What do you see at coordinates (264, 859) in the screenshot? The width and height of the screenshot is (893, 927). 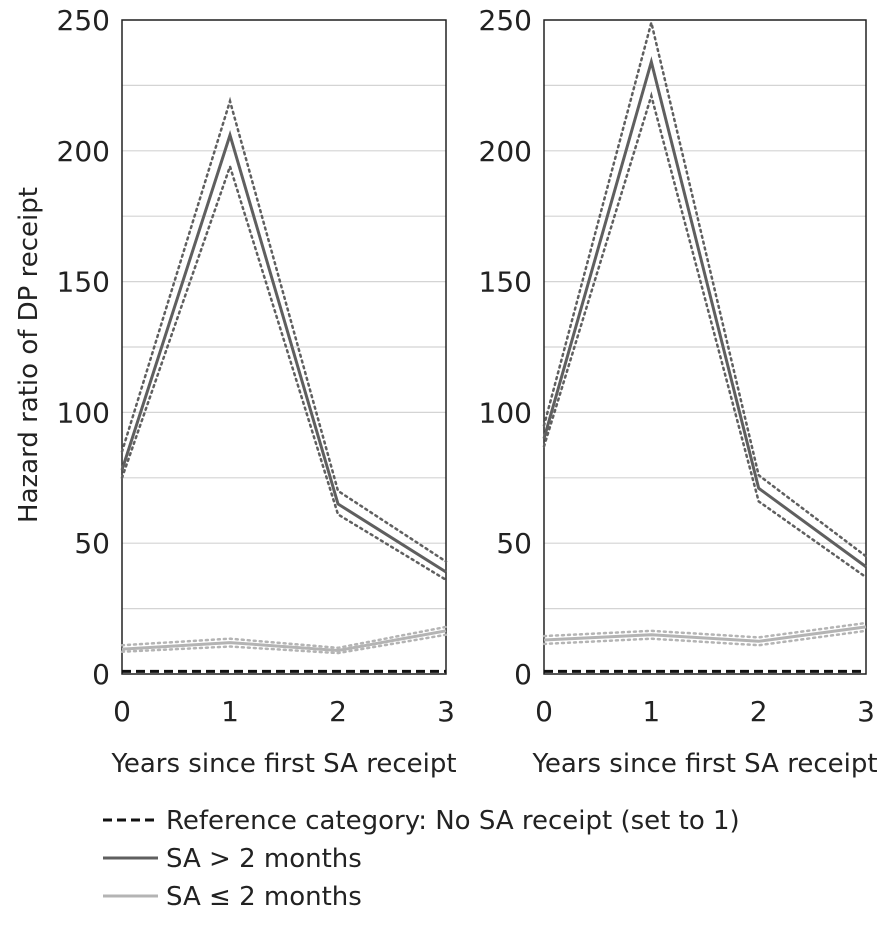 I see `legend-label-dark: SA > 2 months` at bounding box center [264, 859].